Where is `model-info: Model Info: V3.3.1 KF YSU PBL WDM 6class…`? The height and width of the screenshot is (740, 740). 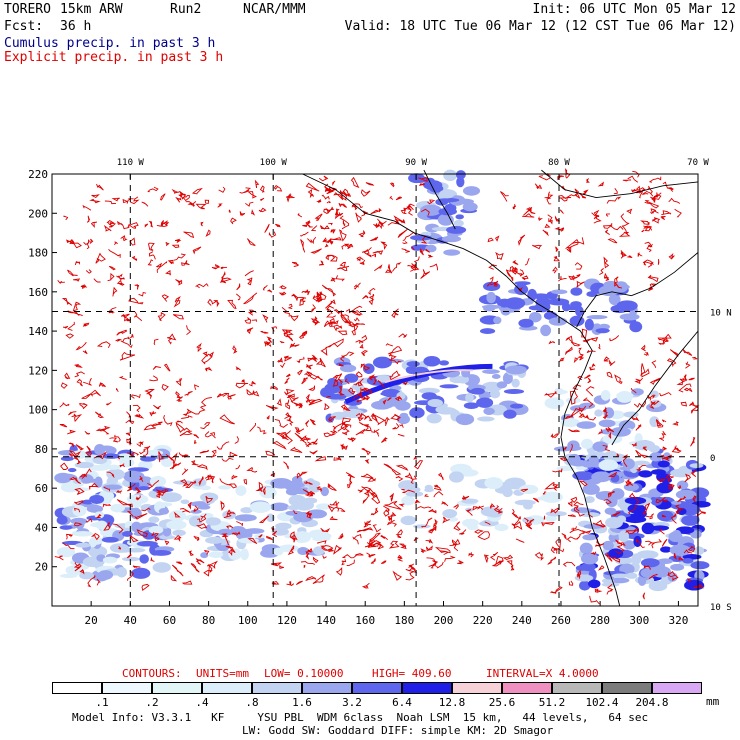
model-info: Model Info: V3.3.1 KF YSU PBL WDM 6class… is located at coordinates (360, 717).